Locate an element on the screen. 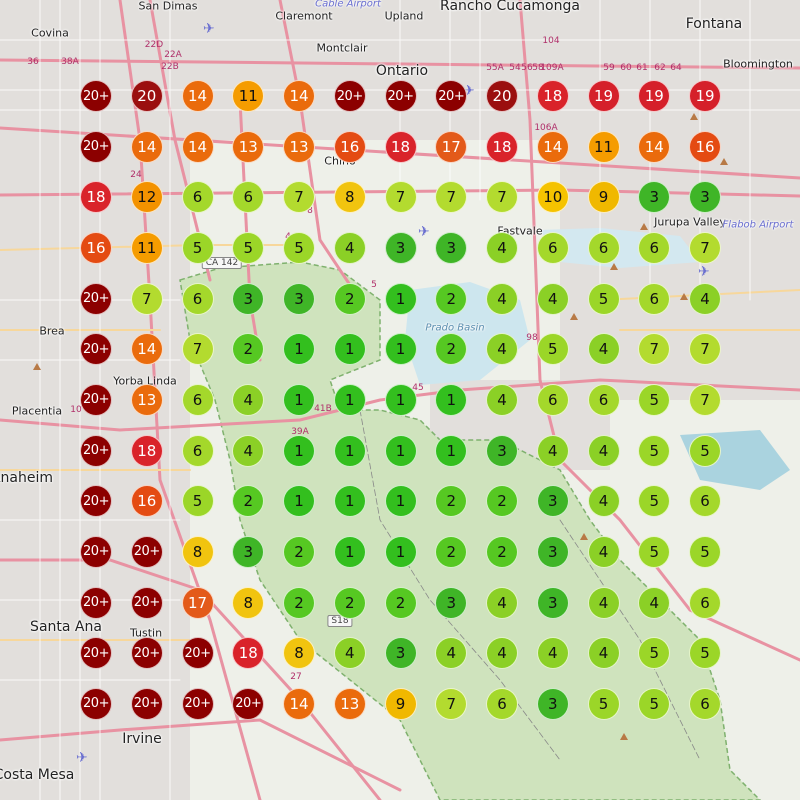 Image resolution: width=800 pixels, height=800 pixels. cluster-marker: 9 is located at coordinates (400, 703).